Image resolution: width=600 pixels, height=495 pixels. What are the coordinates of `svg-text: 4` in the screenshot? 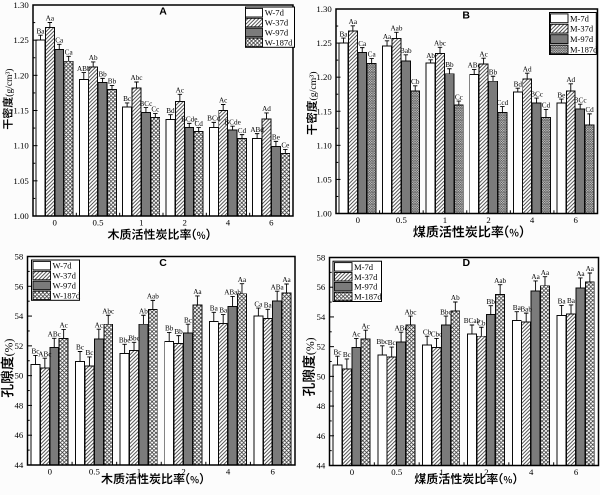 It's located at (531, 472).